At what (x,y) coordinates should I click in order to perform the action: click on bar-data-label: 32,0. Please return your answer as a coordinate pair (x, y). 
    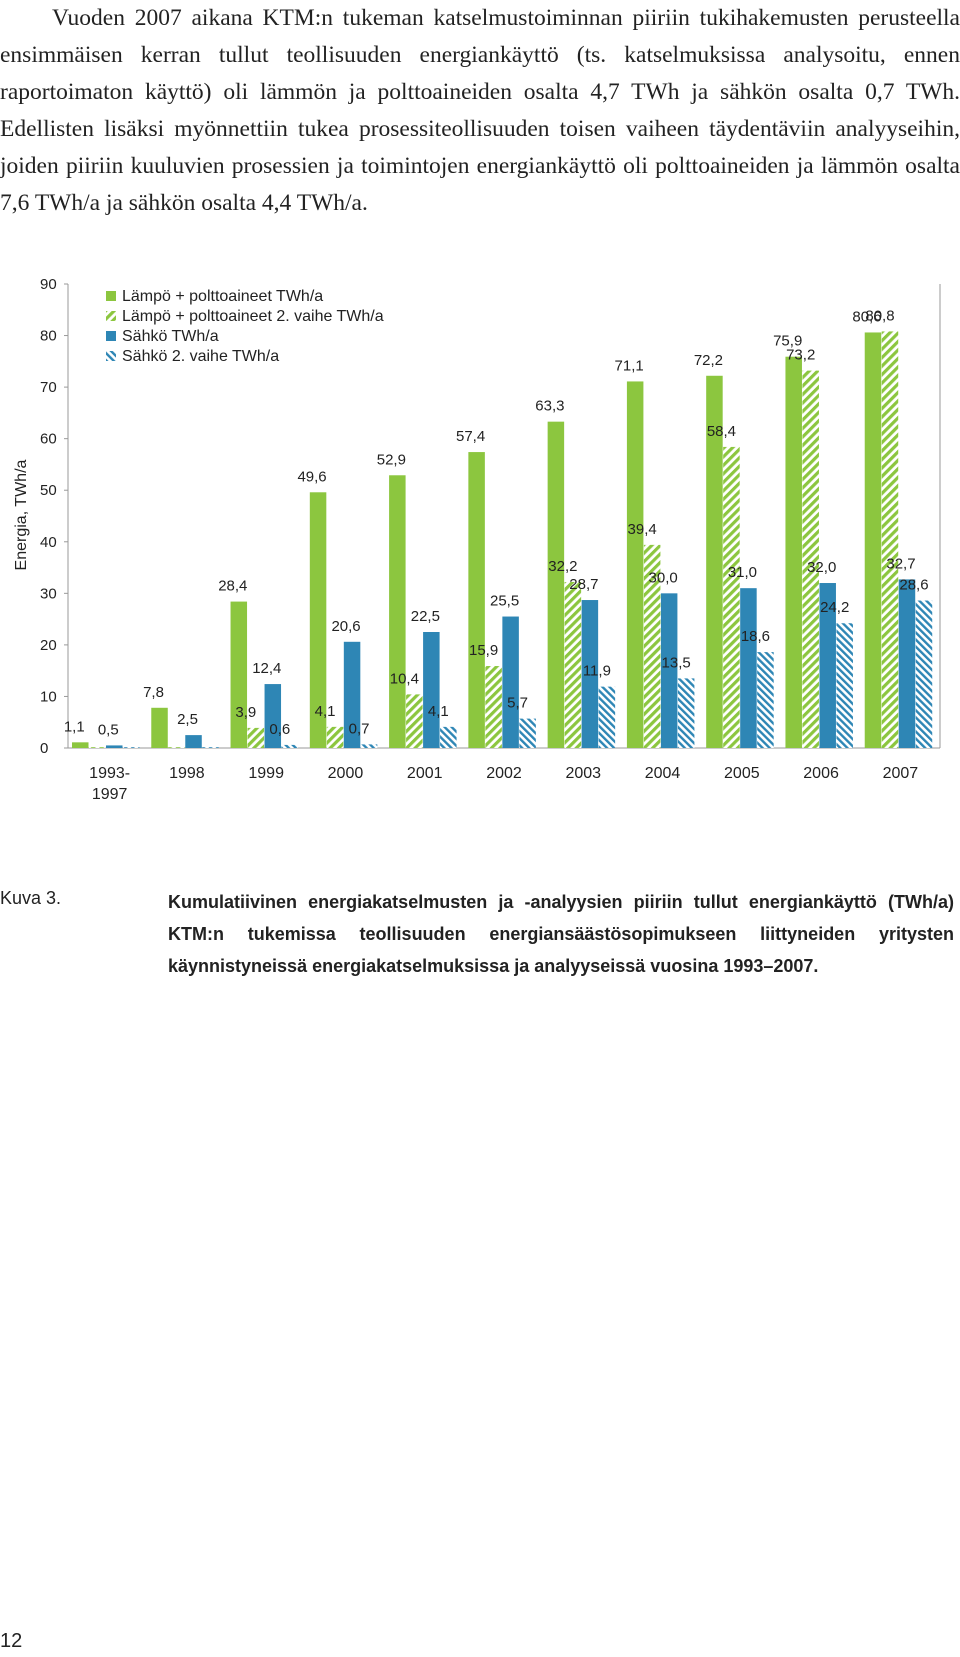
    Looking at the image, I should click on (821, 567).